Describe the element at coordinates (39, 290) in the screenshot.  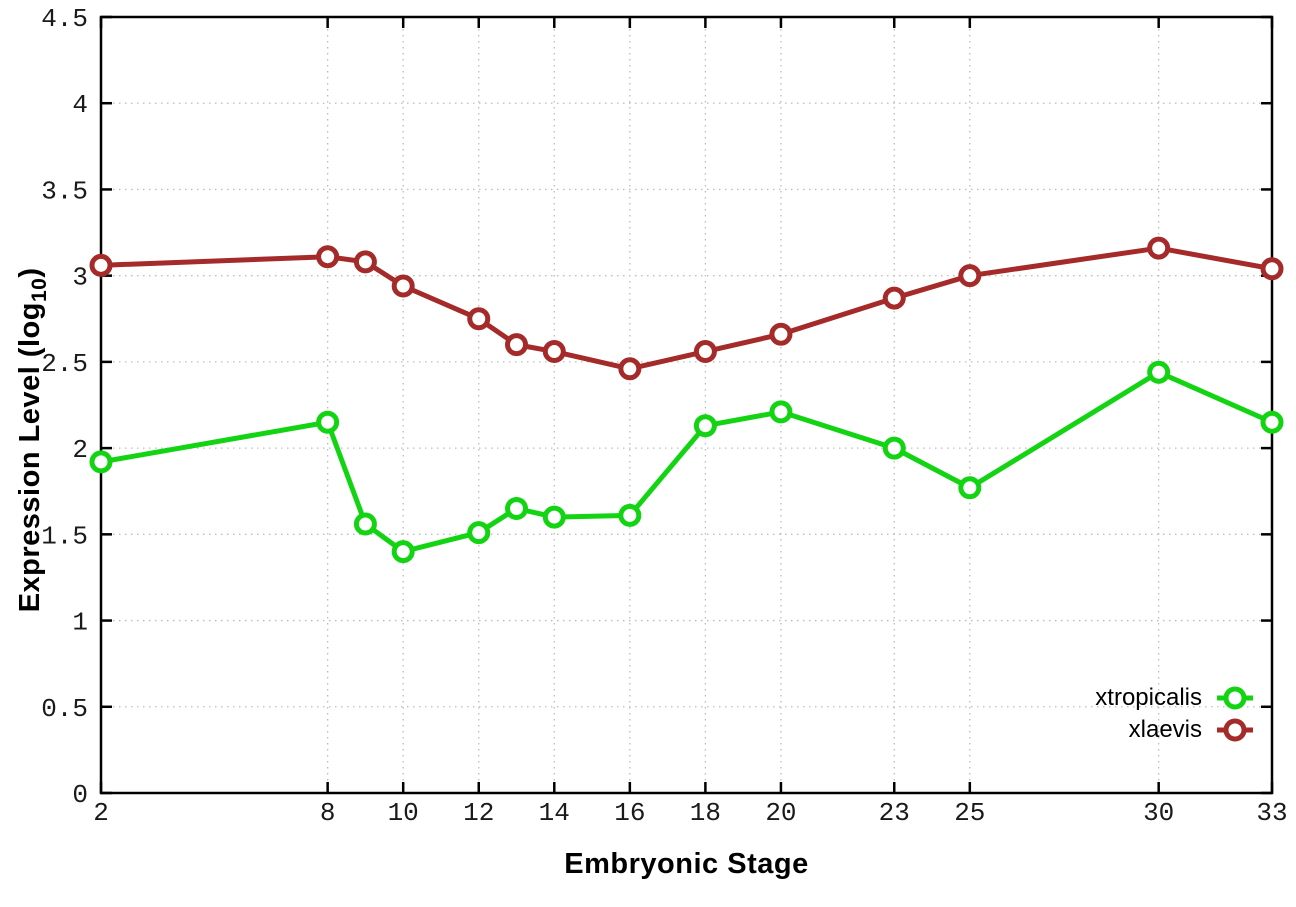
I see `y-axis-label-subscript: 10` at that location.